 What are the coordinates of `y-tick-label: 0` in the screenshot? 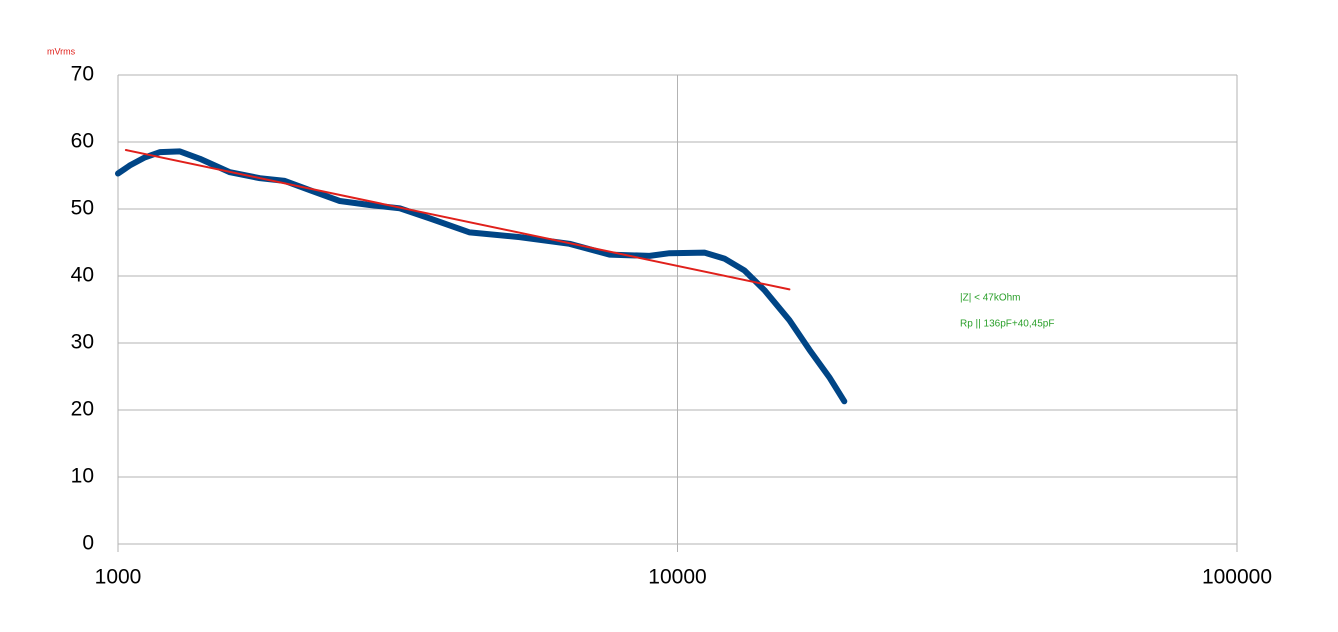 It's located at (88, 543).